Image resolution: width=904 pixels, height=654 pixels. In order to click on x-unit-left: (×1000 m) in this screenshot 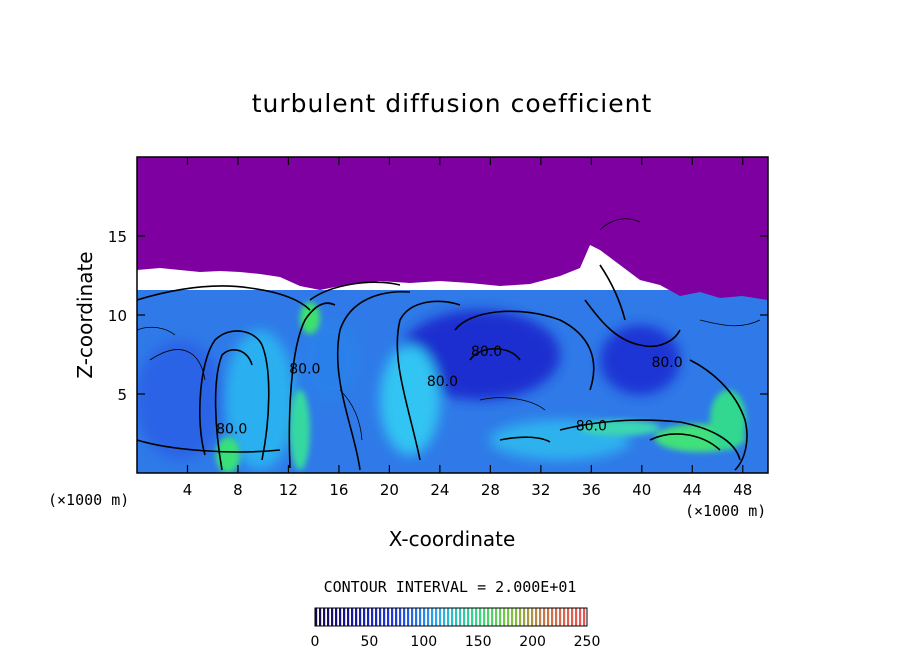, I will do `click(88, 500)`.